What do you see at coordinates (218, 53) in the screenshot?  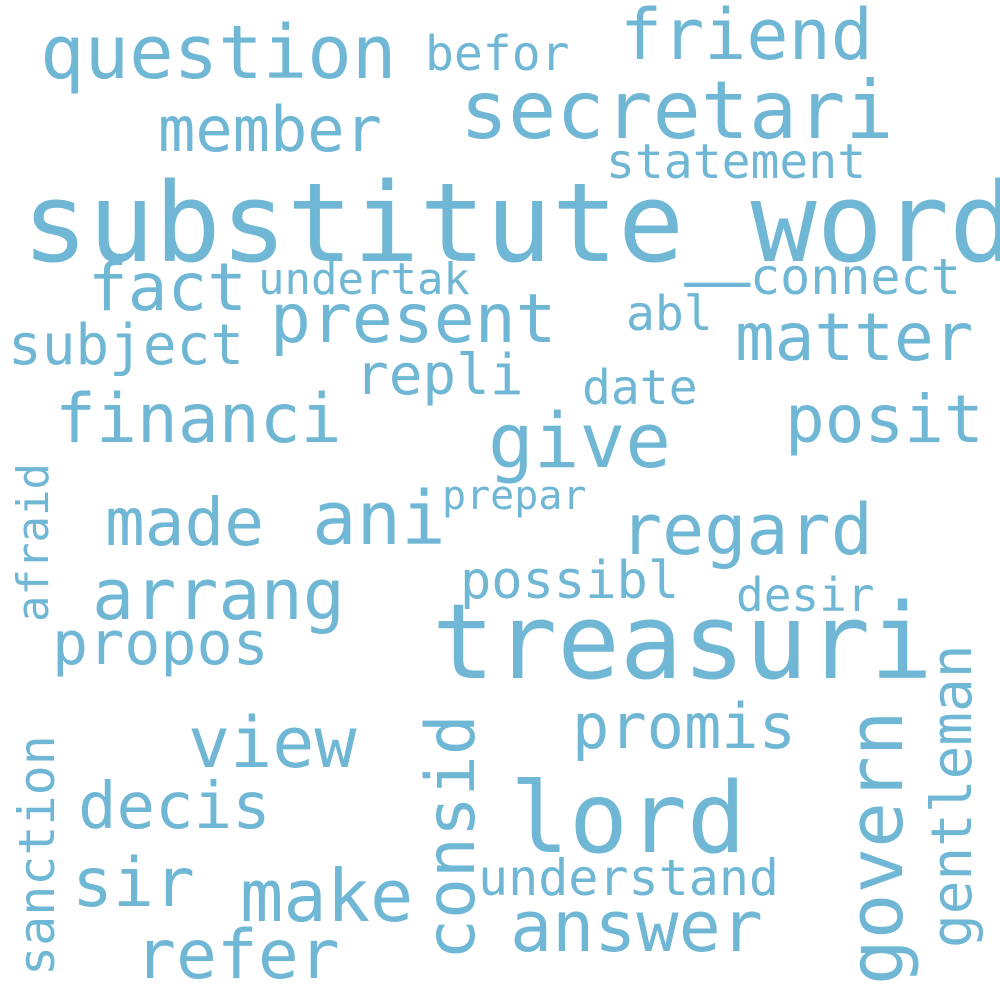 I see `word-question: question` at bounding box center [218, 53].